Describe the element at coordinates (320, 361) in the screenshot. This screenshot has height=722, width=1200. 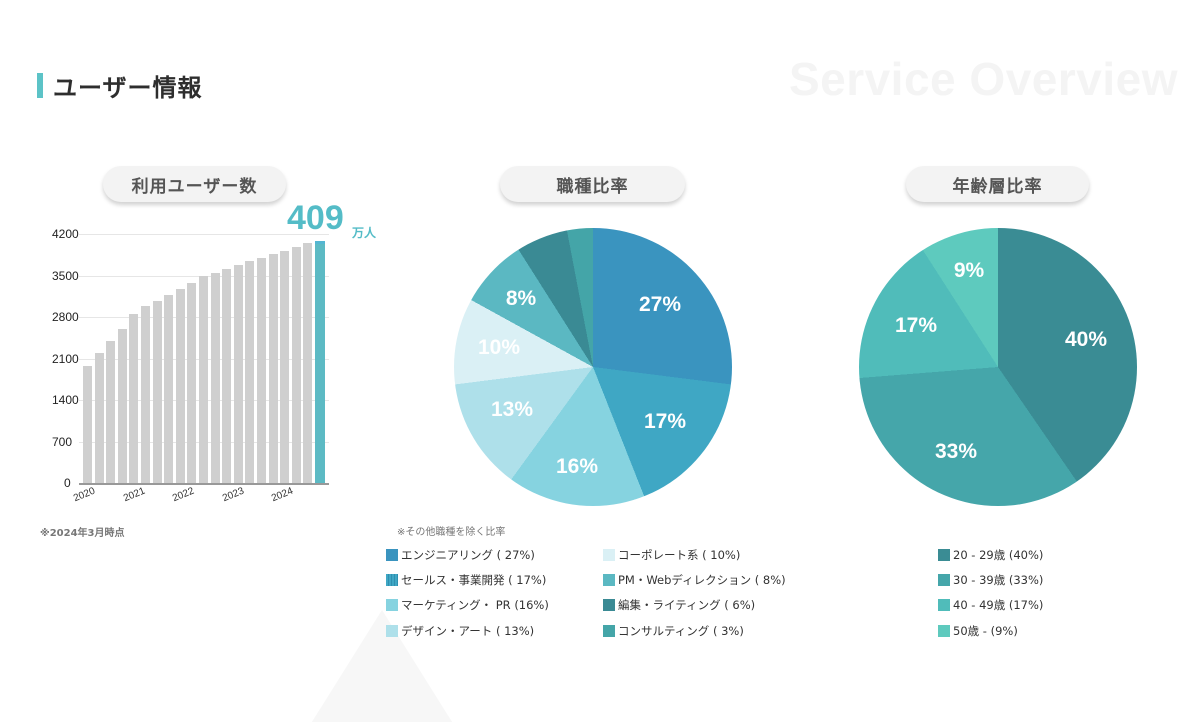
I see `bar-highlight` at that location.